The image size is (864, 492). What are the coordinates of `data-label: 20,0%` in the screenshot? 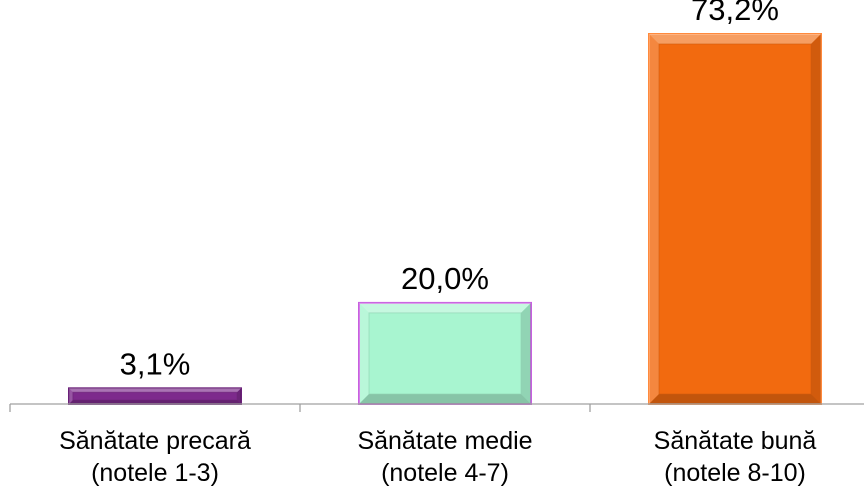 It's located at (445, 278).